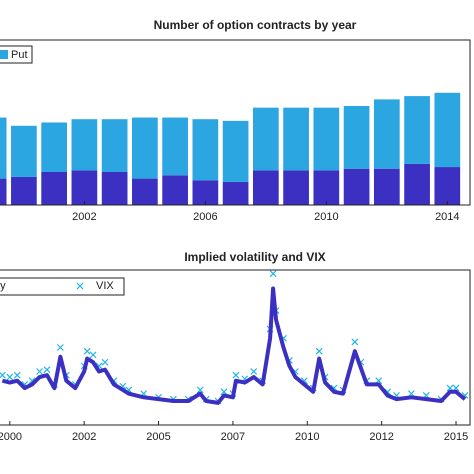 The height and width of the screenshot is (474, 474). Describe the element at coordinates (456, 437) in the screenshot. I see `x-tick-label: 2015` at that location.